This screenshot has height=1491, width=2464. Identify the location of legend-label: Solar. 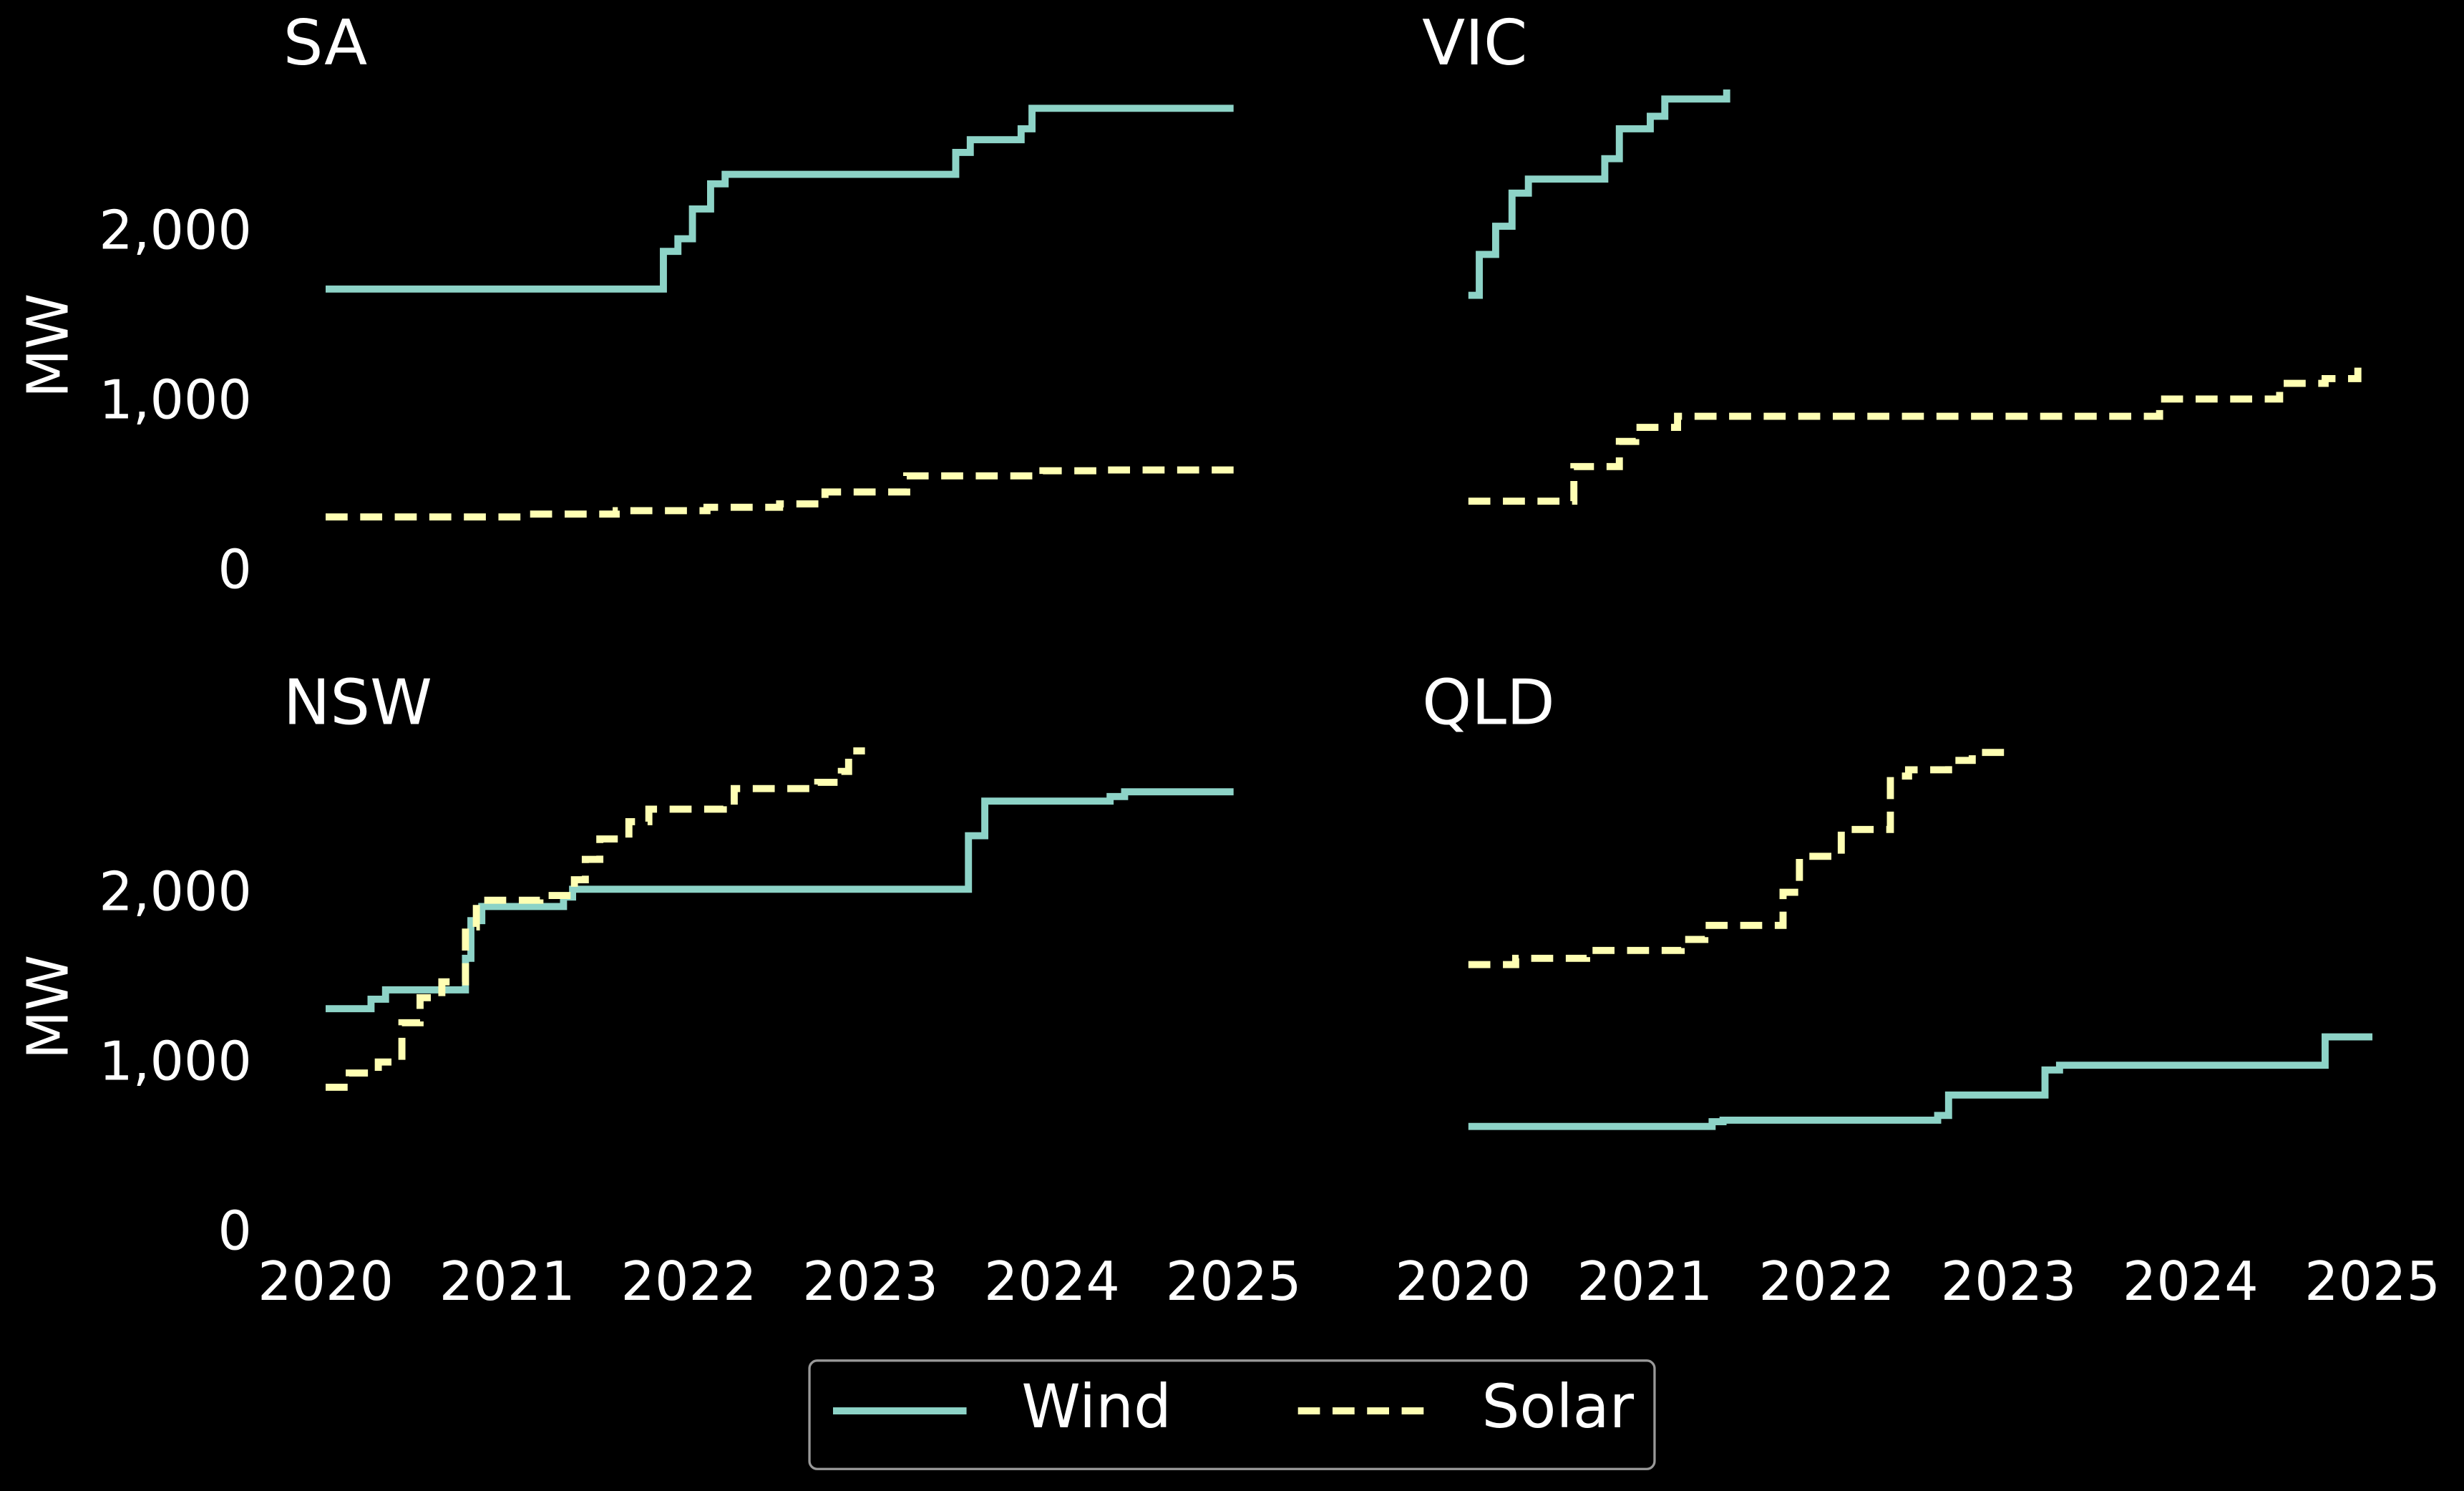
(1557, 1407).